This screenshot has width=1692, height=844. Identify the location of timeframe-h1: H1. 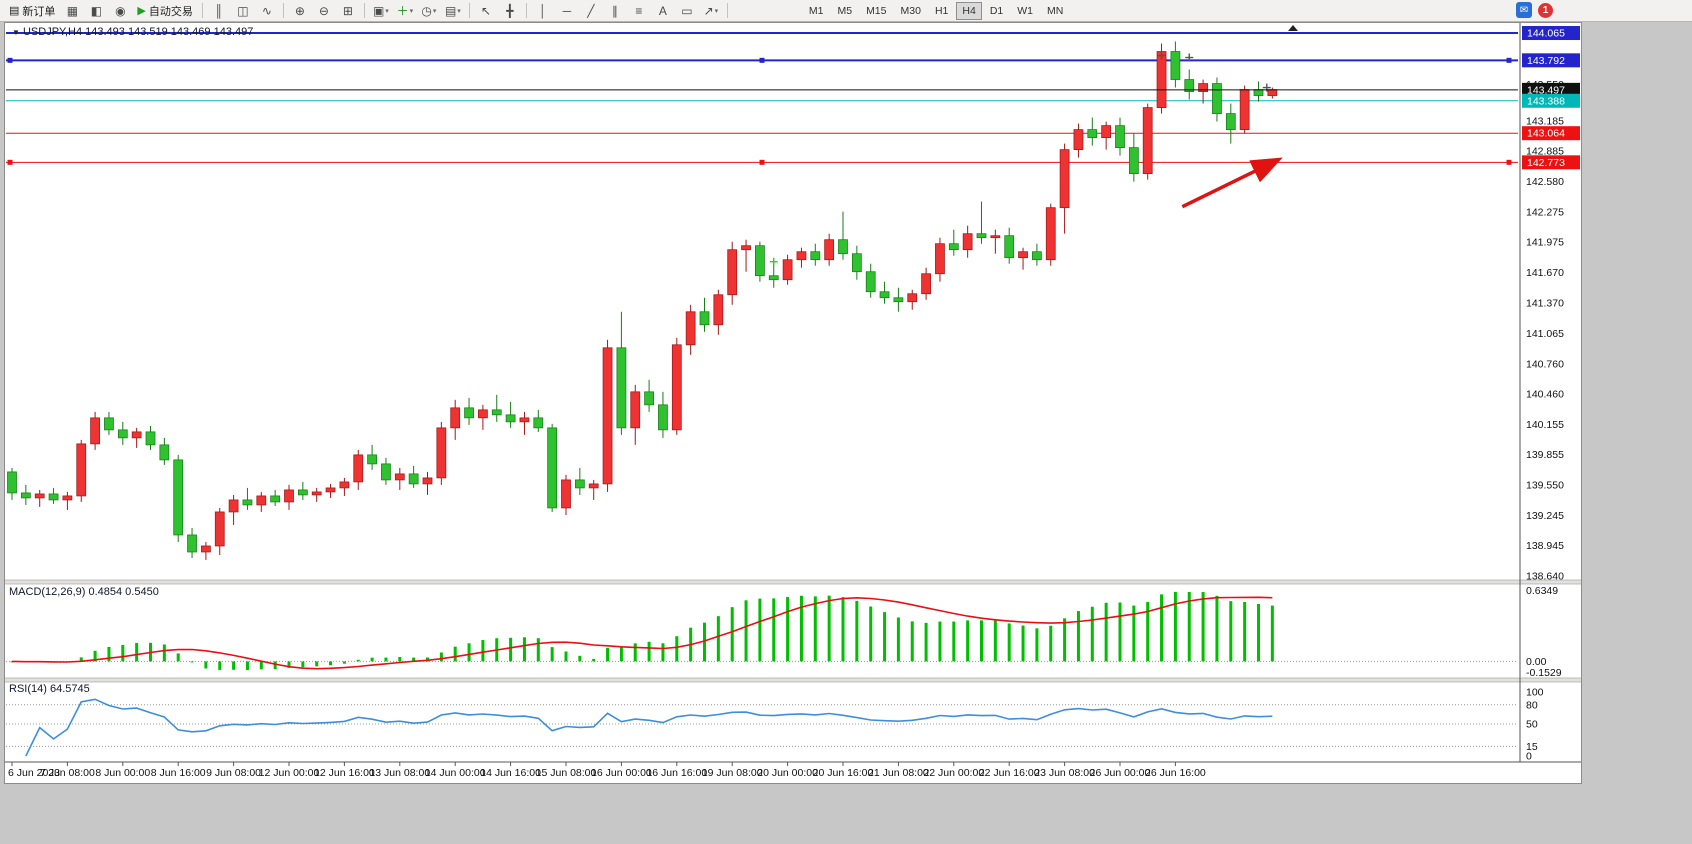
(941, 10).